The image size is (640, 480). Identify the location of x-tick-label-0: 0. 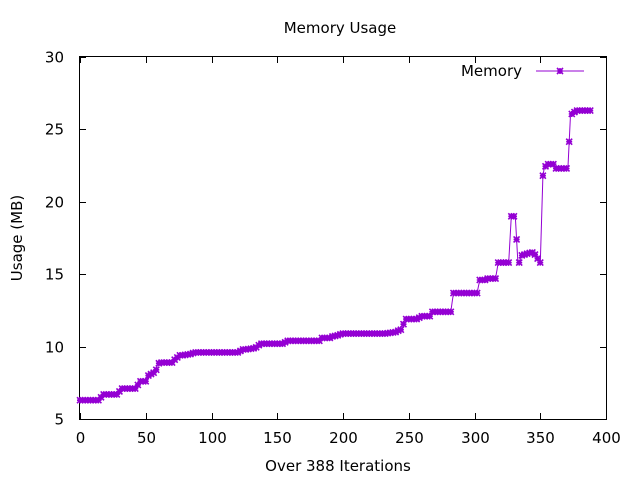
(81, 438).